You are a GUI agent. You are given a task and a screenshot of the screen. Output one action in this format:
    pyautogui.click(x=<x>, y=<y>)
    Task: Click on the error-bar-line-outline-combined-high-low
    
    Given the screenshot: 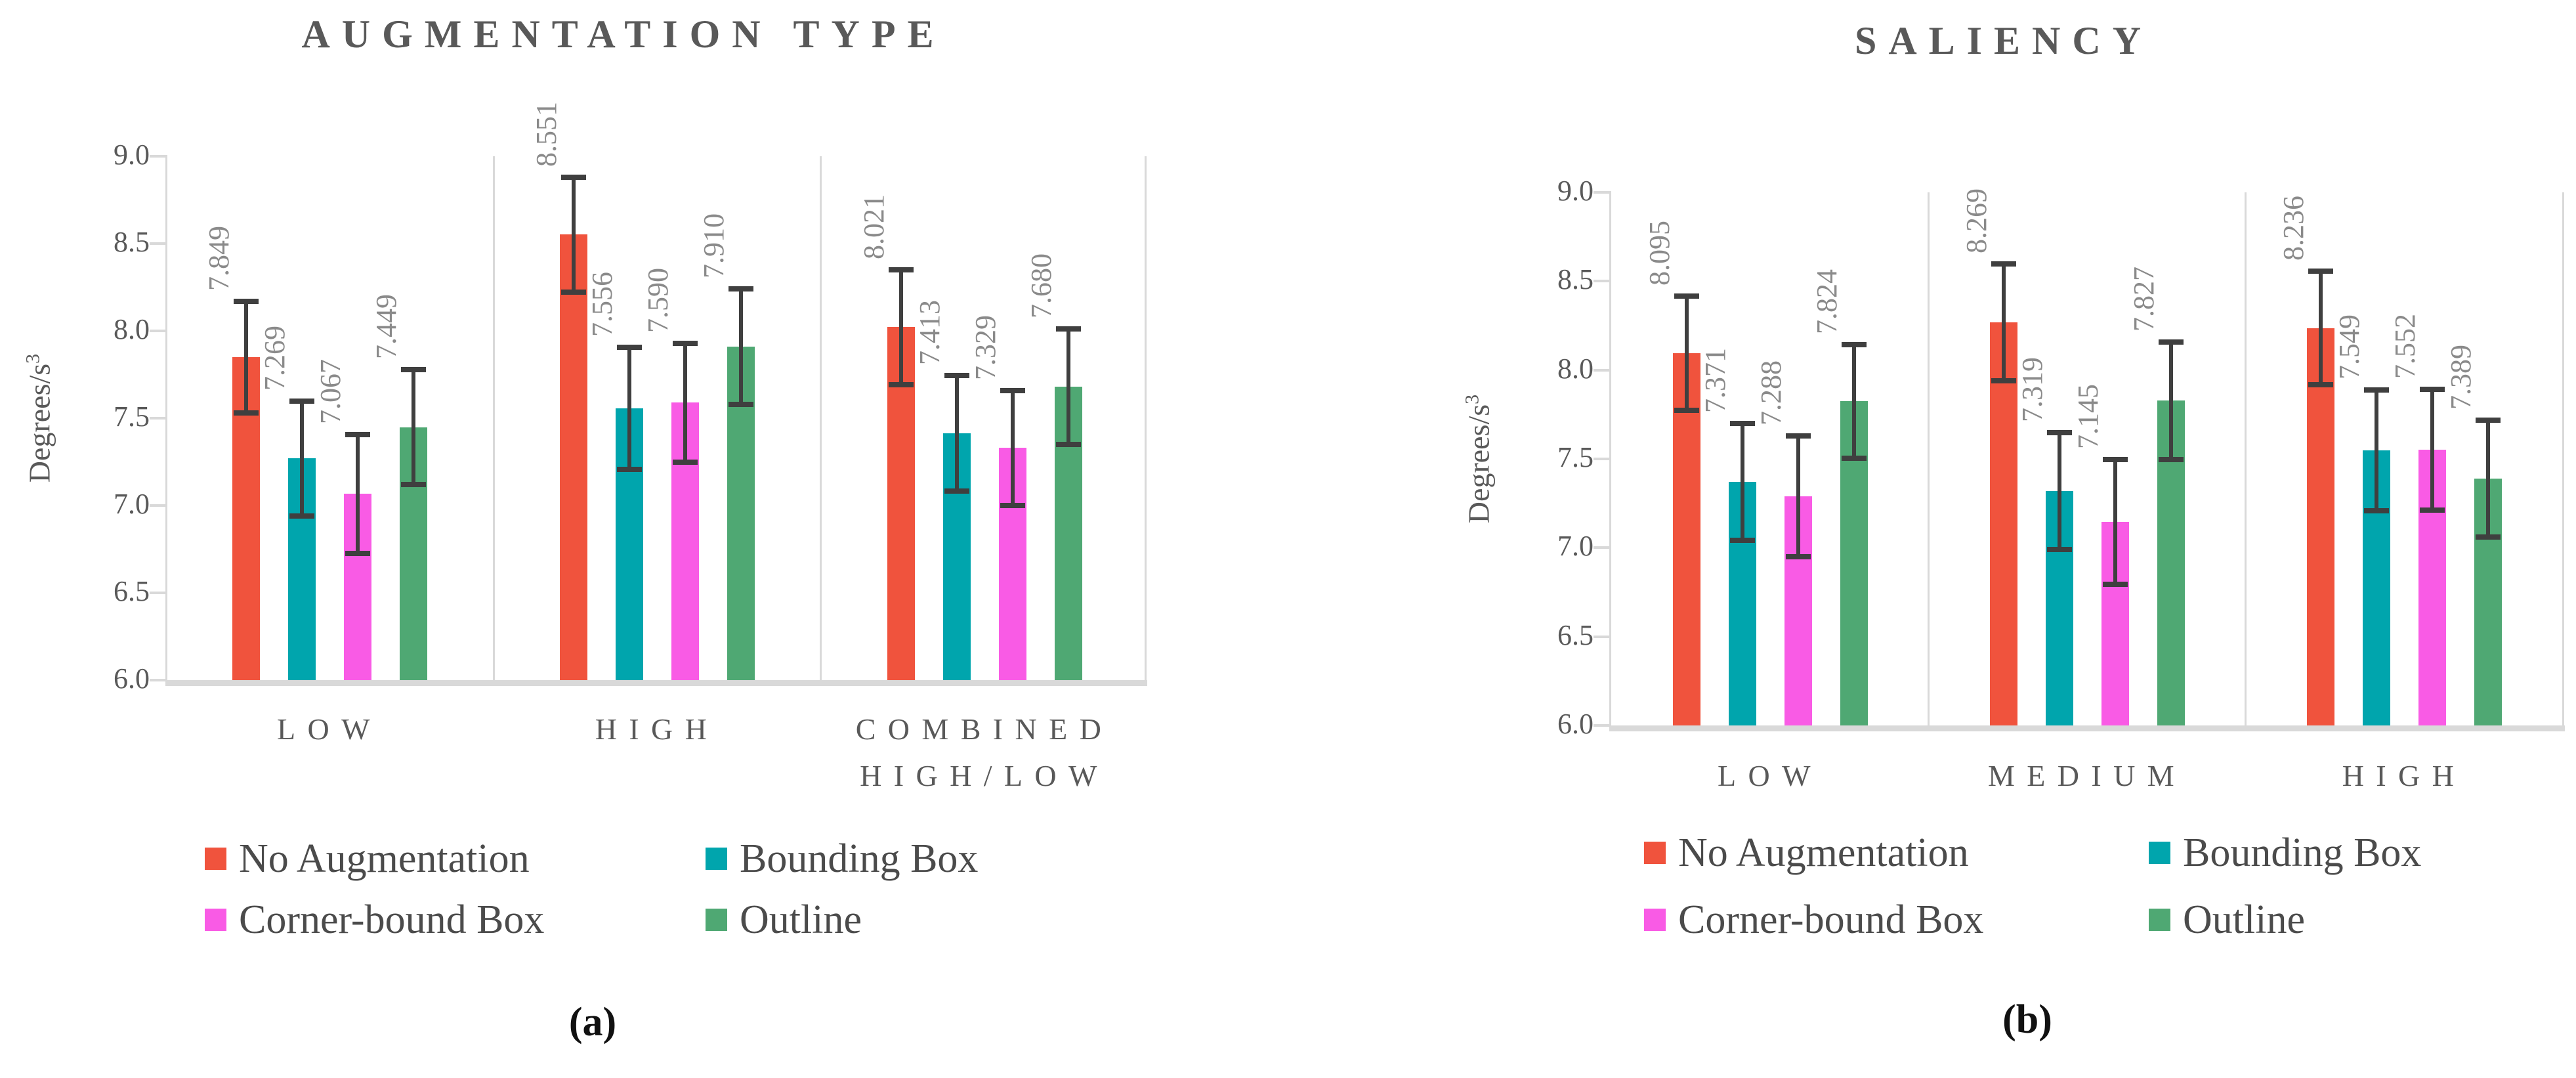 What is the action you would take?
    pyautogui.click(x=1068, y=386)
    